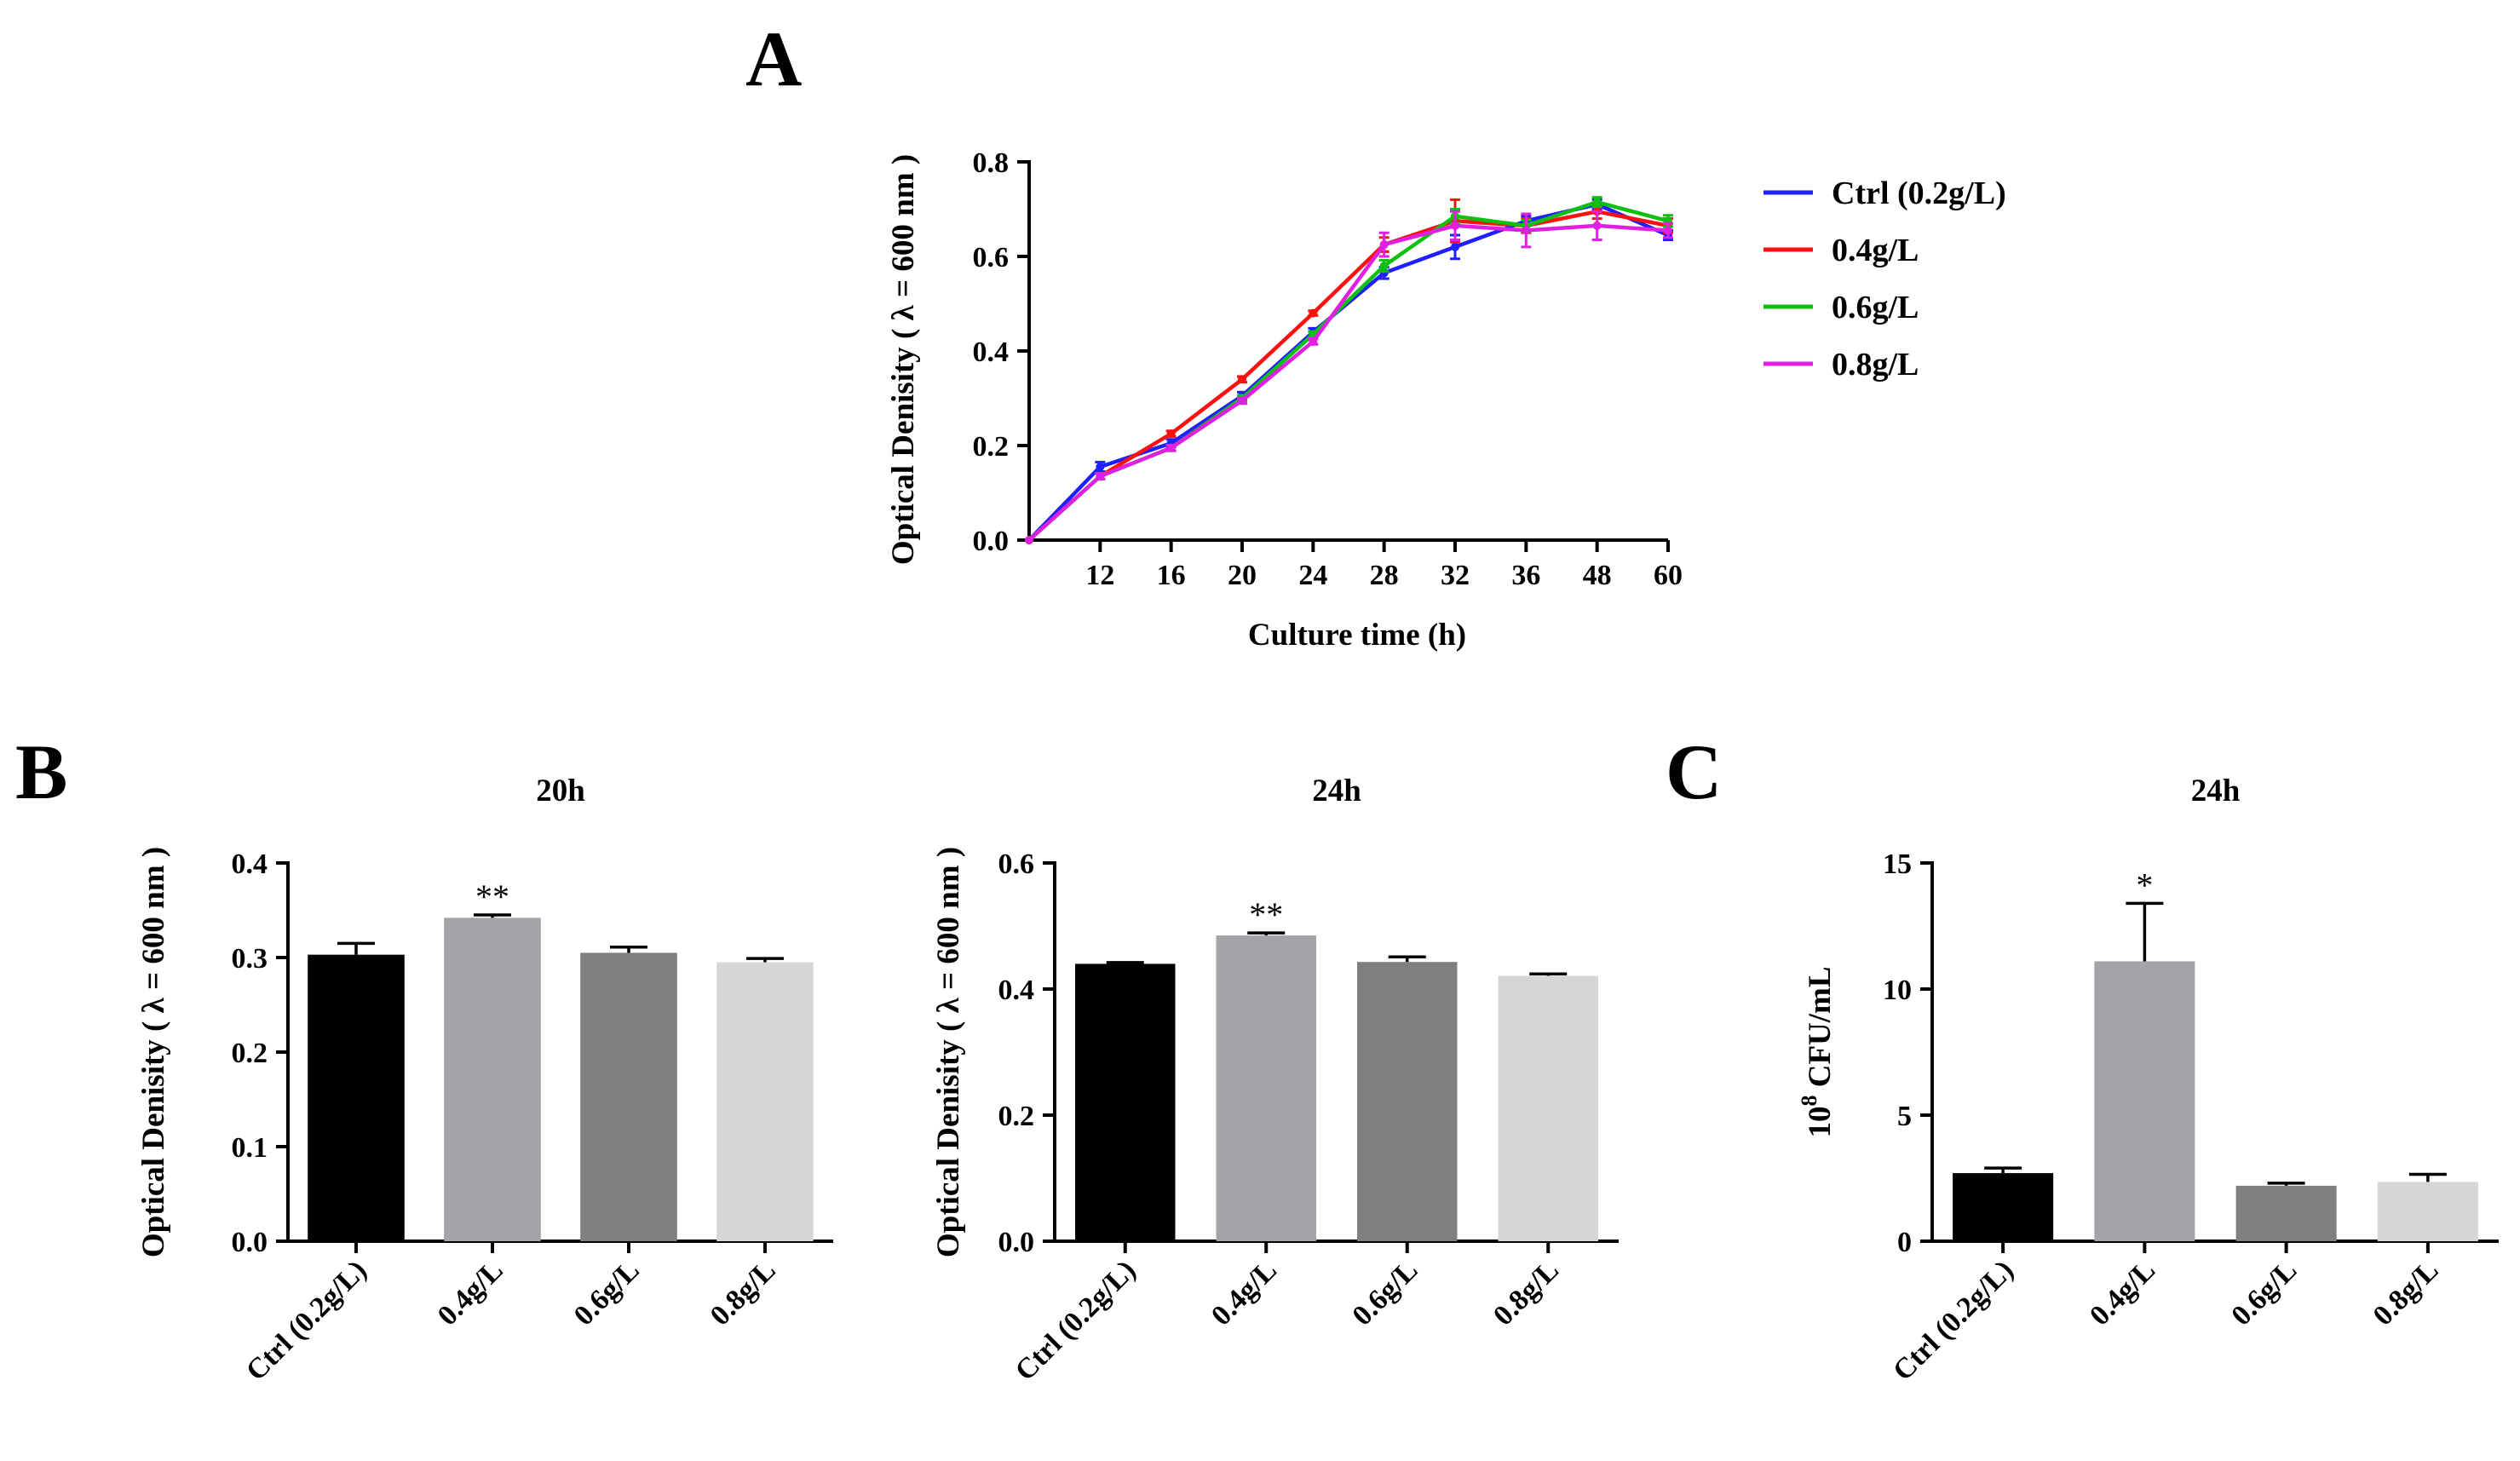 The image size is (2520, 1461). I want to click on legend-label: 0.4g/L, so click(1876, 250).